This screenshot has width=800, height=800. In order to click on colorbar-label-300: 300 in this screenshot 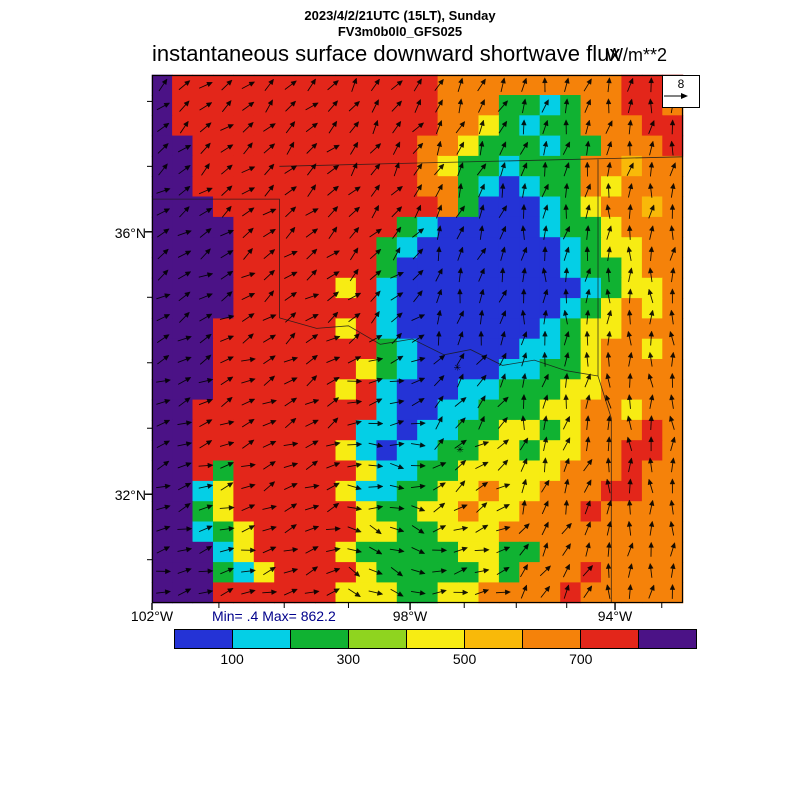, I will do `click(348, 659)`.